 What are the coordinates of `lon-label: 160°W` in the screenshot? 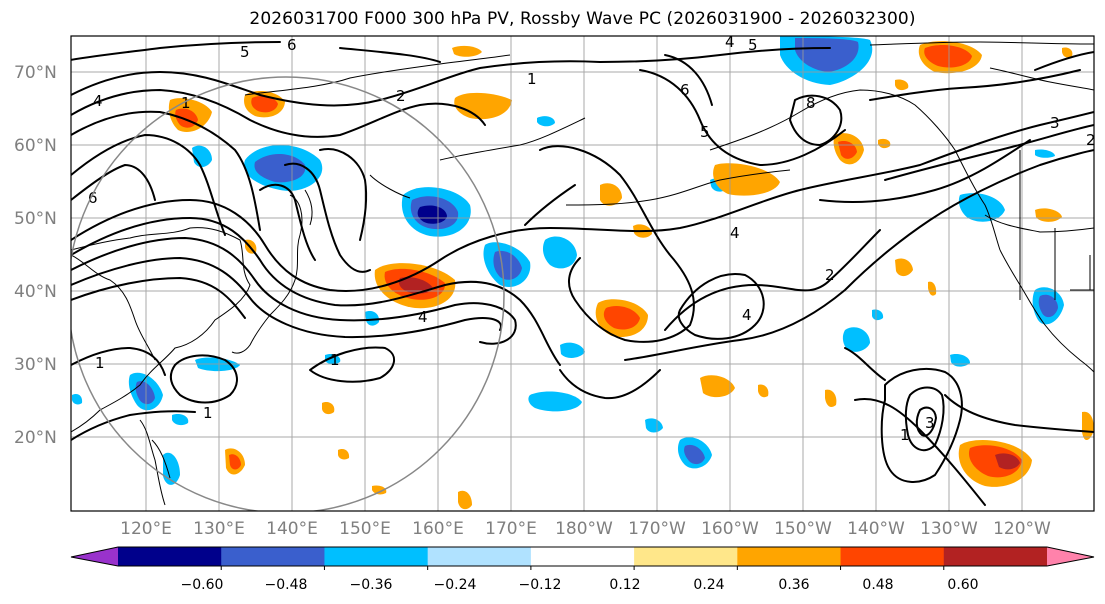 It's located at (730, 529).